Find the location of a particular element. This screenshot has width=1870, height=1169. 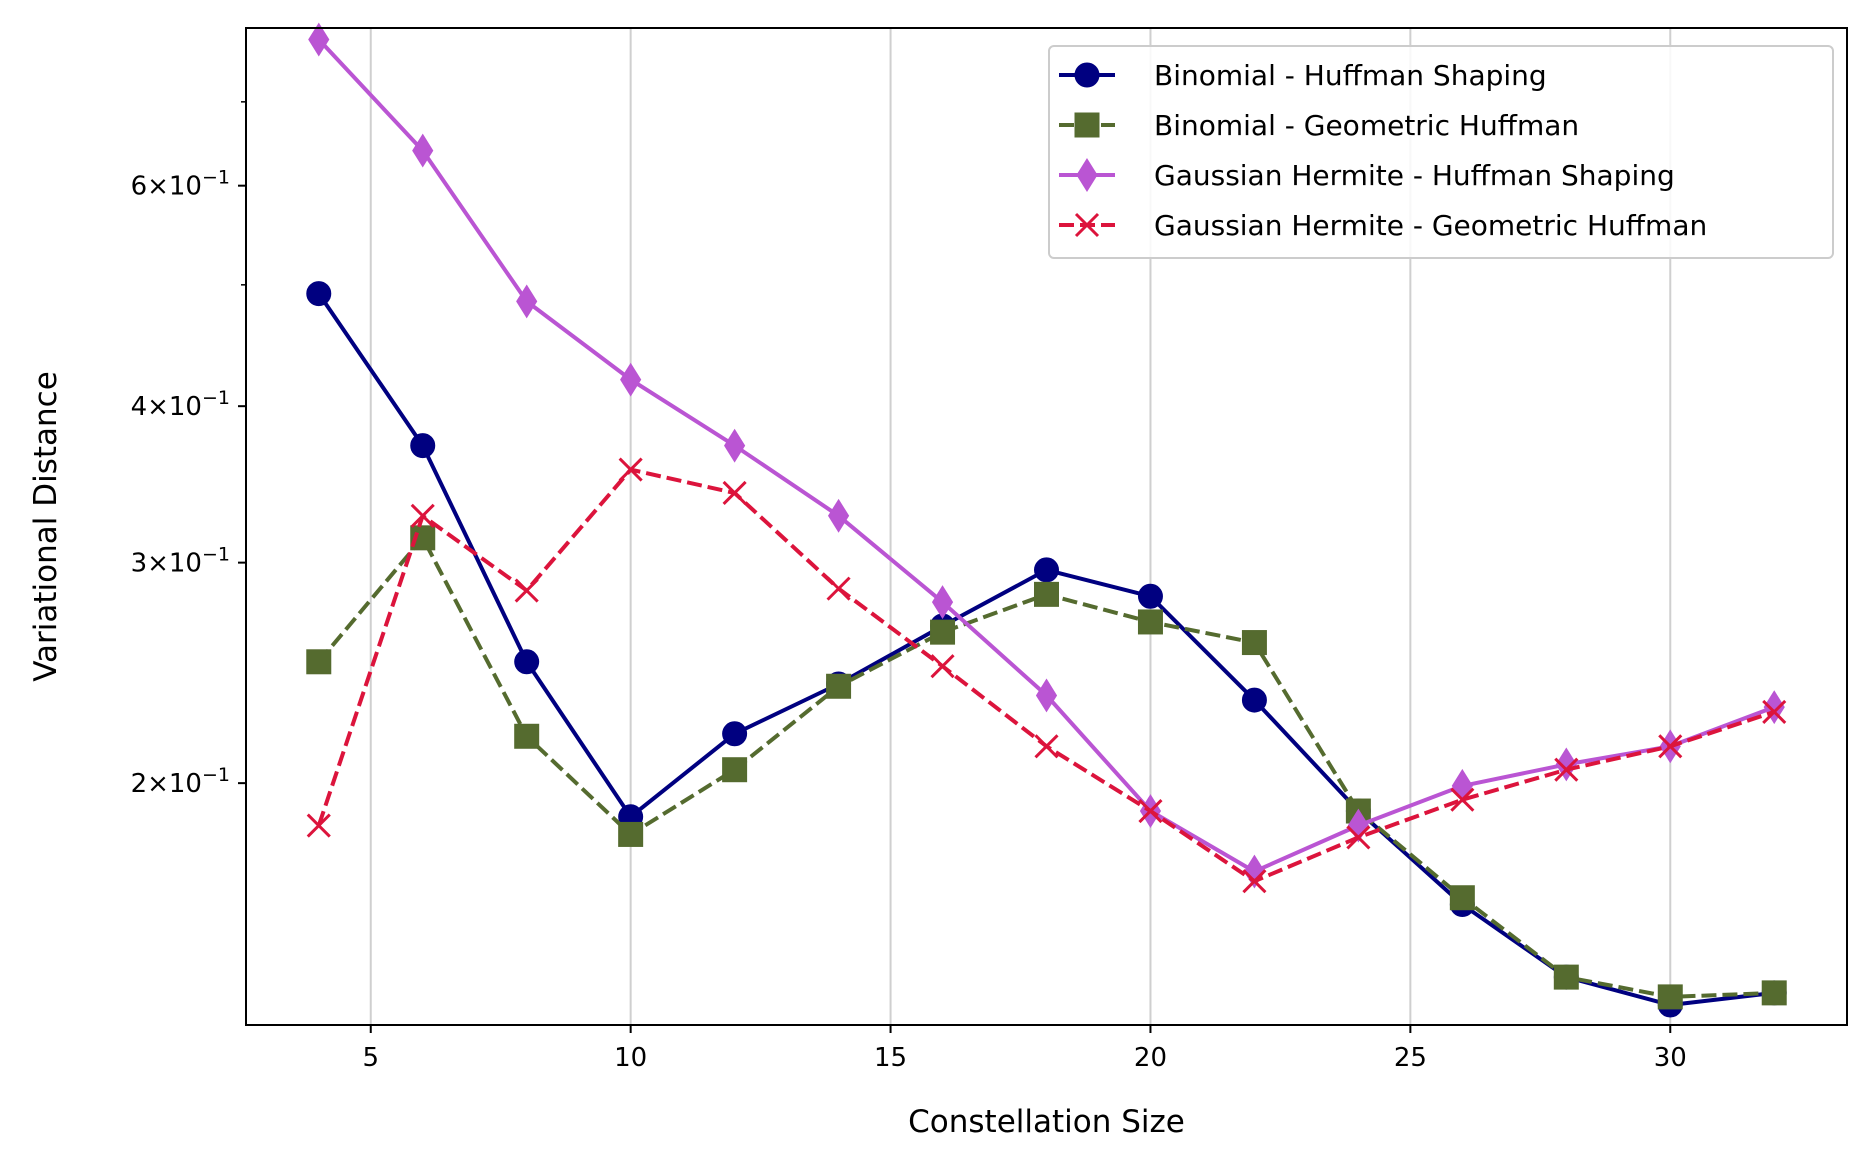

legend-label: Binomial - Huffman Shaping is located at coordinates (1350, 75).